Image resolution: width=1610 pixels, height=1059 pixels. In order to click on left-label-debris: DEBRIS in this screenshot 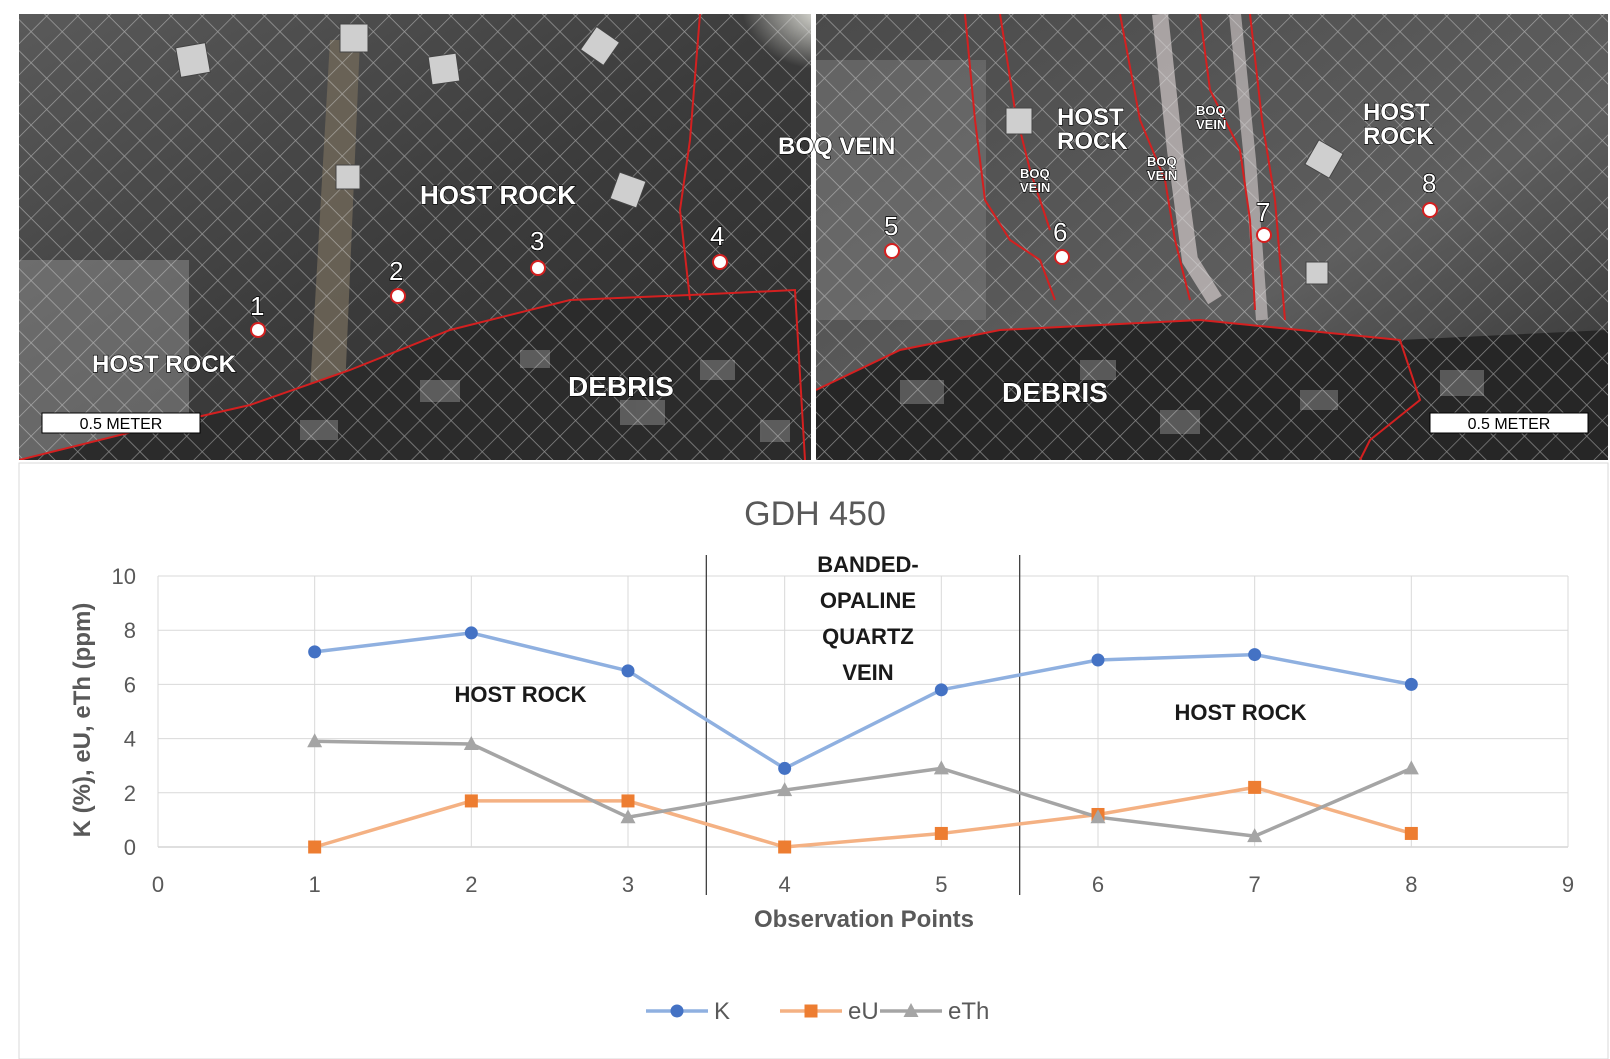, I will do `click(621, 386)`.